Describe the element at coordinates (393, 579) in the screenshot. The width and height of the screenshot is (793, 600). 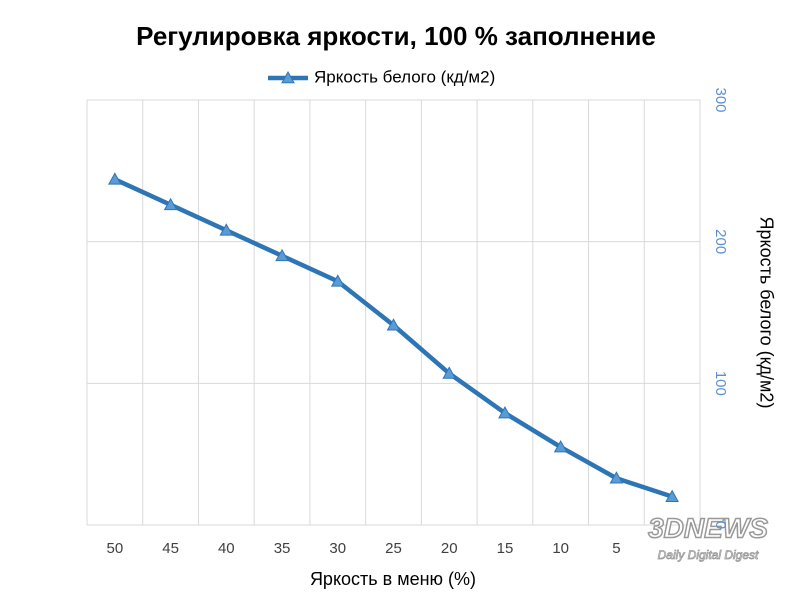
I see `x-axis-title: Яркость в меню (%)` at that location.